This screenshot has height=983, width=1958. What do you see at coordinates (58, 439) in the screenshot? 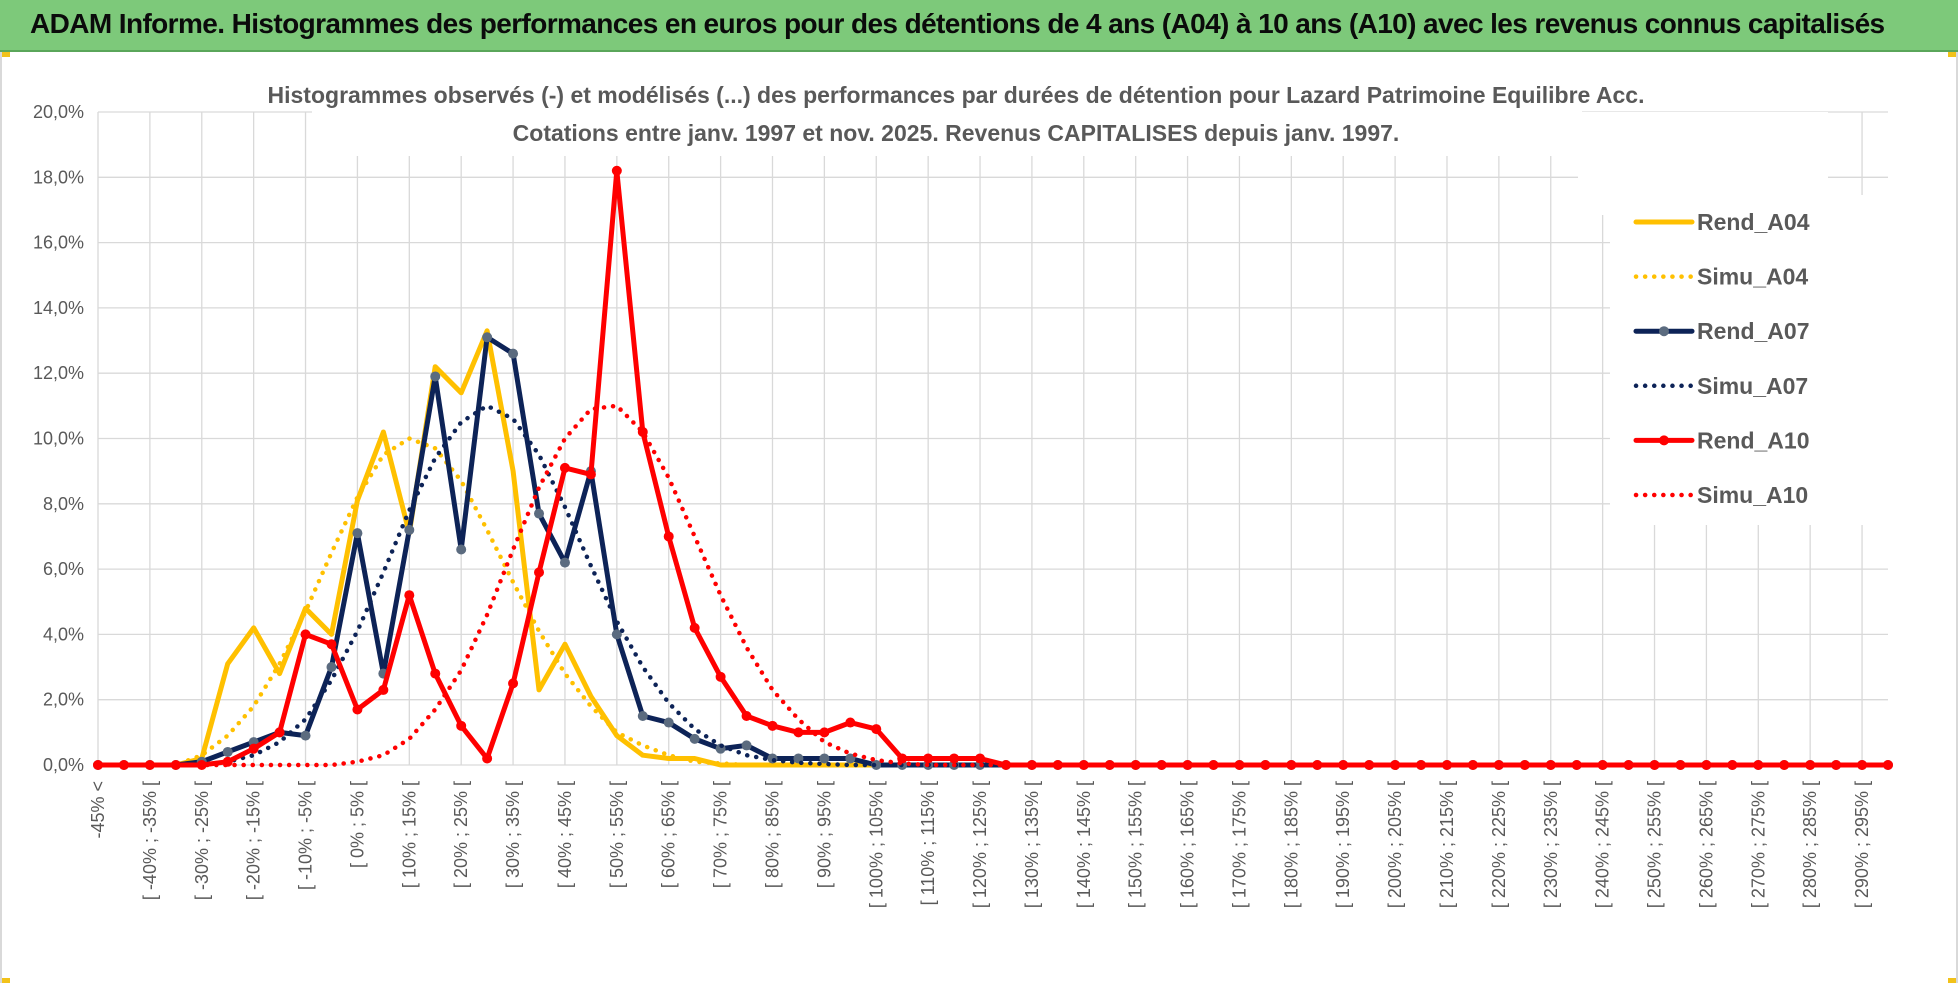
I see `y-tick-label: 10,0%` at bounding box center [58, 439].